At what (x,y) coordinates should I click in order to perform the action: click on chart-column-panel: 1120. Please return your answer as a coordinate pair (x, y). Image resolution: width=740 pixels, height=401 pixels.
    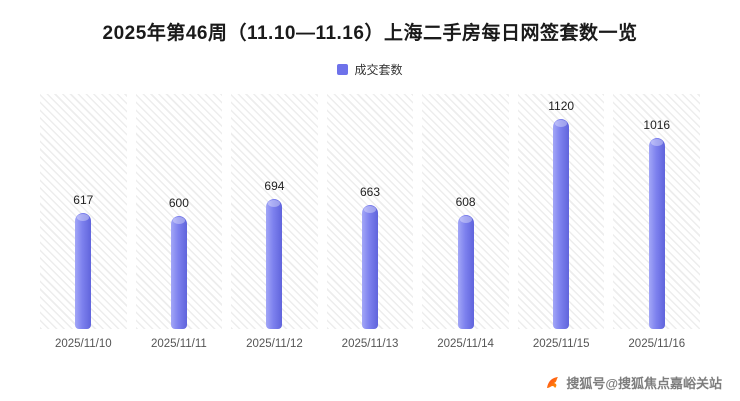
    Looking at the image, I should click on (561, 211).